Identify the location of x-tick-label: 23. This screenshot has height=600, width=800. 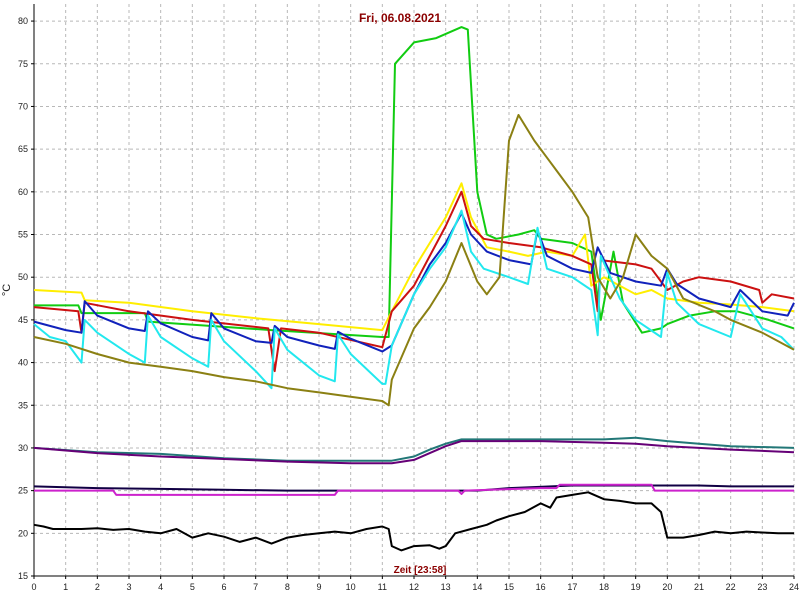
(762, 587).